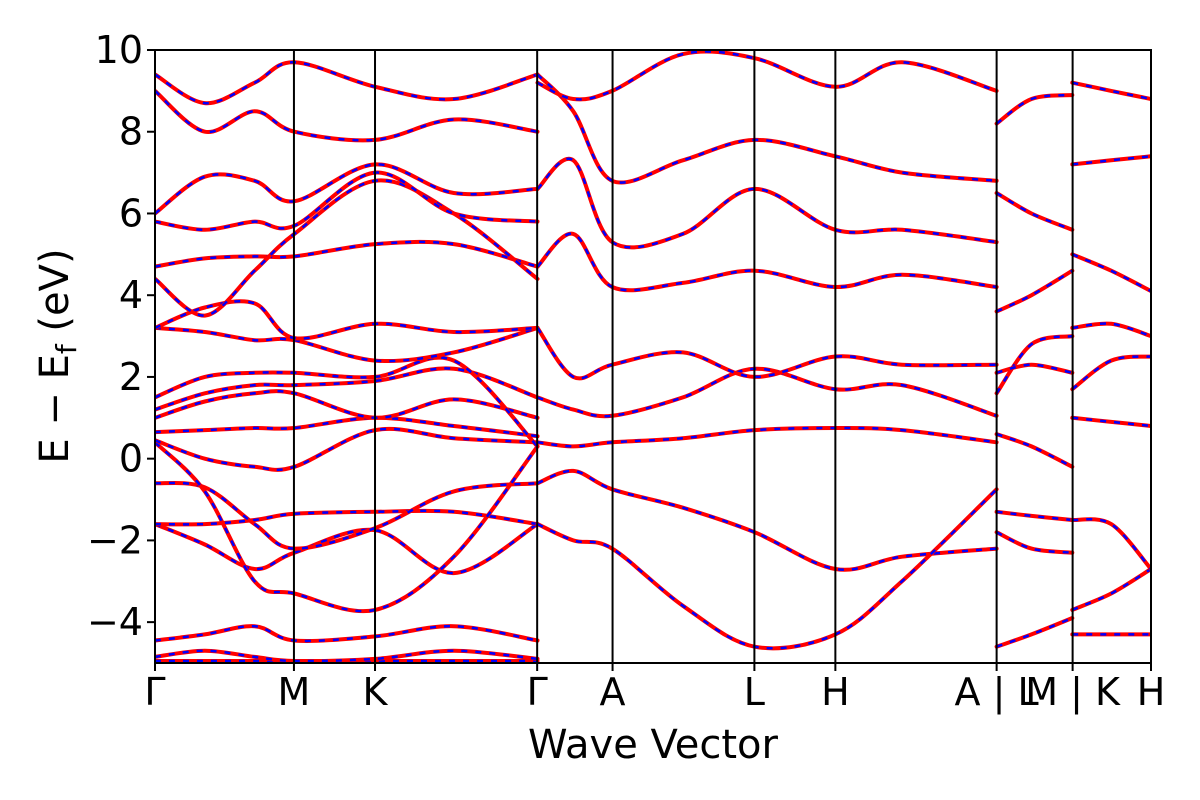 This screenshot has width=1200, height=800. I want to click on x-tick-label: M | K, so click(1073, 692).